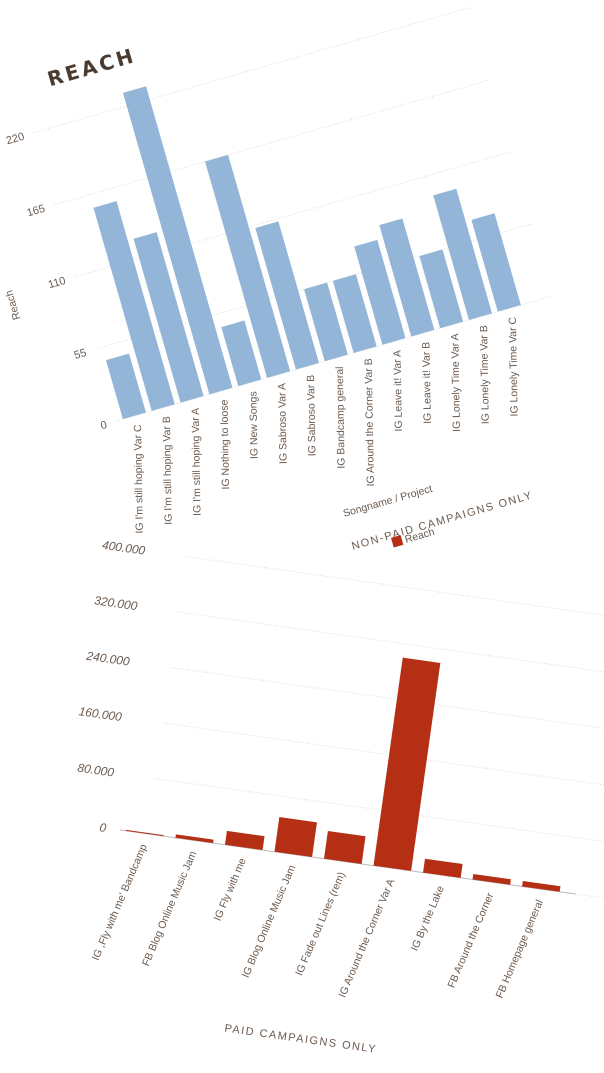  Describe the element at coordinates (428, 918) in the screenshot. I see `x-tick-label: IG By the Lake` at that location.